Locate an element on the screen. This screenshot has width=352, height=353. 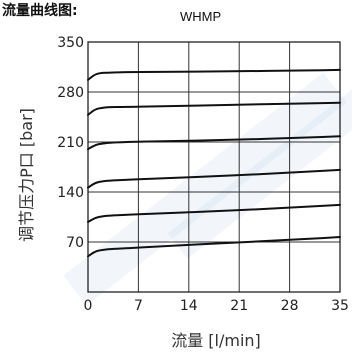
x-tick-label: 28 is located at coordinates (290, 306).